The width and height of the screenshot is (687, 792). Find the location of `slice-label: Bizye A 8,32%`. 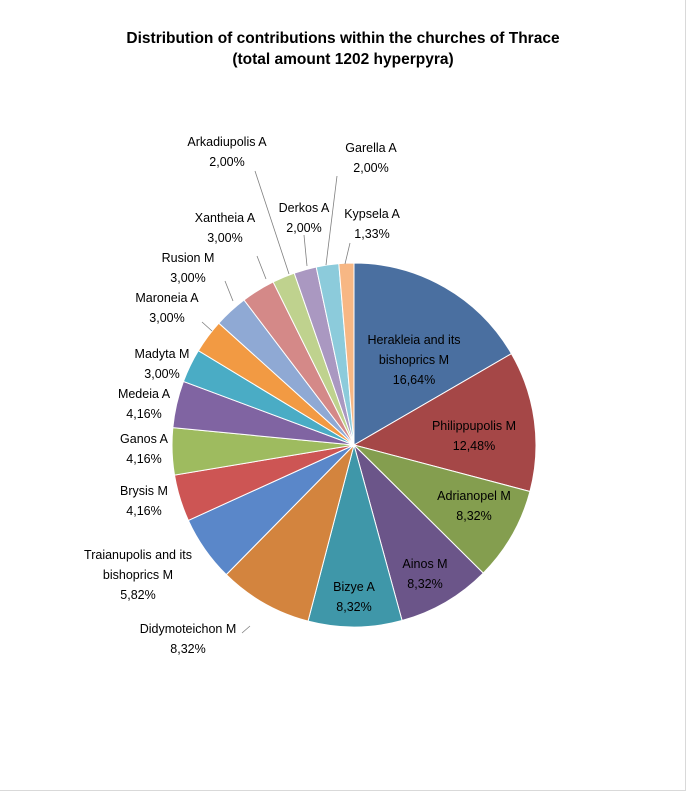

slice-label: Bizye A 8,32% is located at coordinates (354, 597).